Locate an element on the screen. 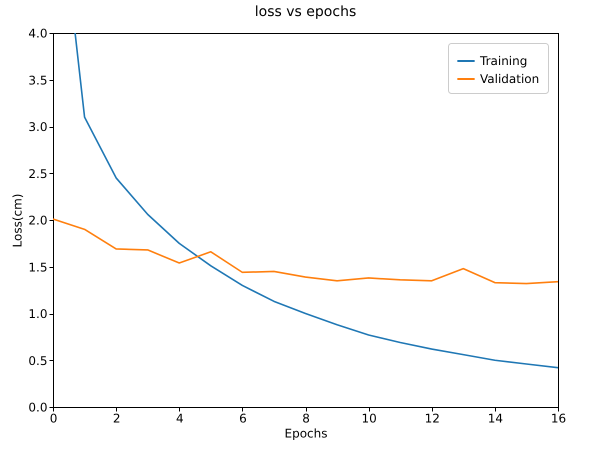  y-tick-label: 1.5 is located at coordinates (38, 267).